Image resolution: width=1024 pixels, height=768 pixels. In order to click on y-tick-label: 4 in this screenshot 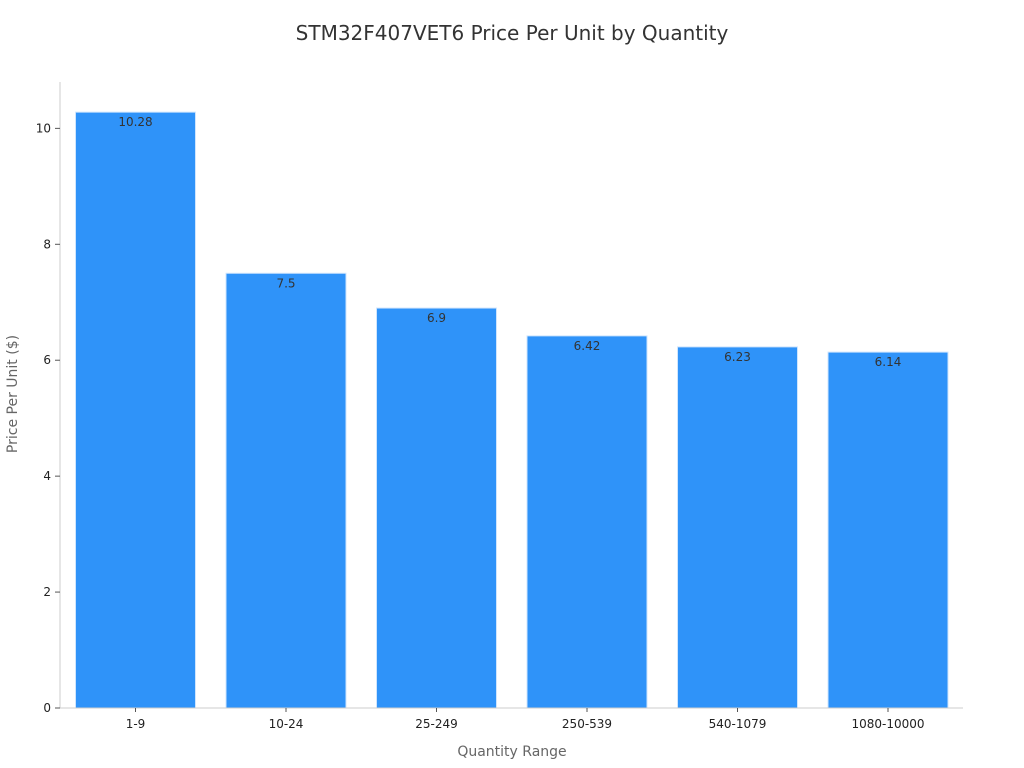, I will do `click(47, 476)`.